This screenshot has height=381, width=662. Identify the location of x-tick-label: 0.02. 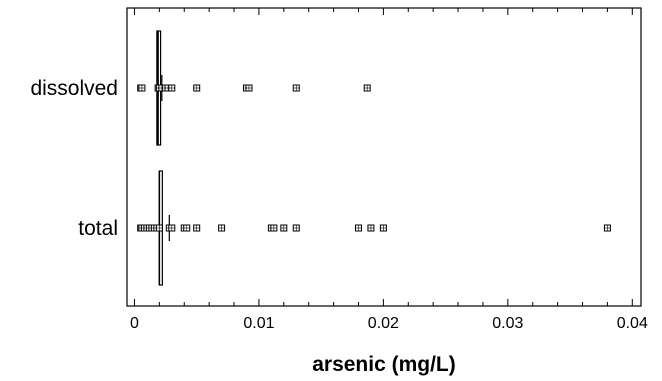
(383, 323).